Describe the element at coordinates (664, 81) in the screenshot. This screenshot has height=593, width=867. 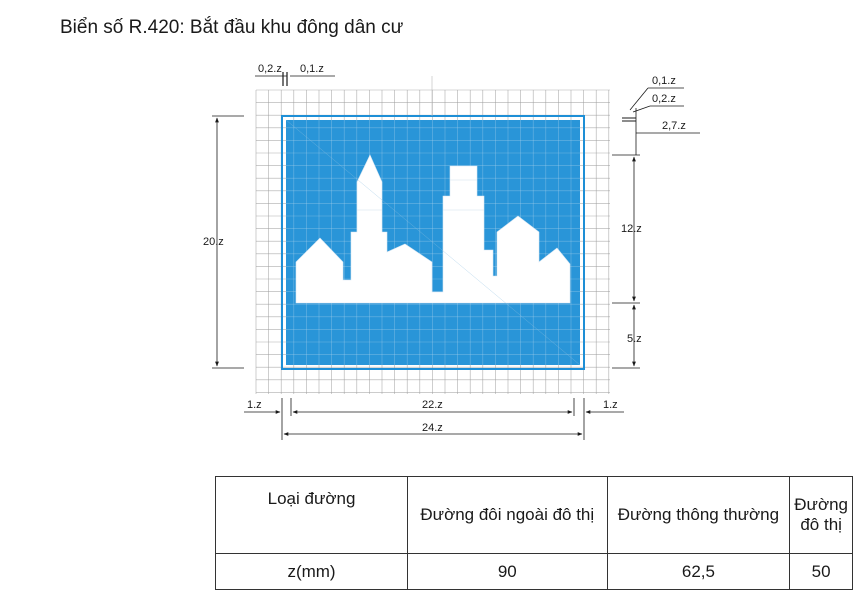
I see `dim-label-right-a: 0,1.z` at that location.